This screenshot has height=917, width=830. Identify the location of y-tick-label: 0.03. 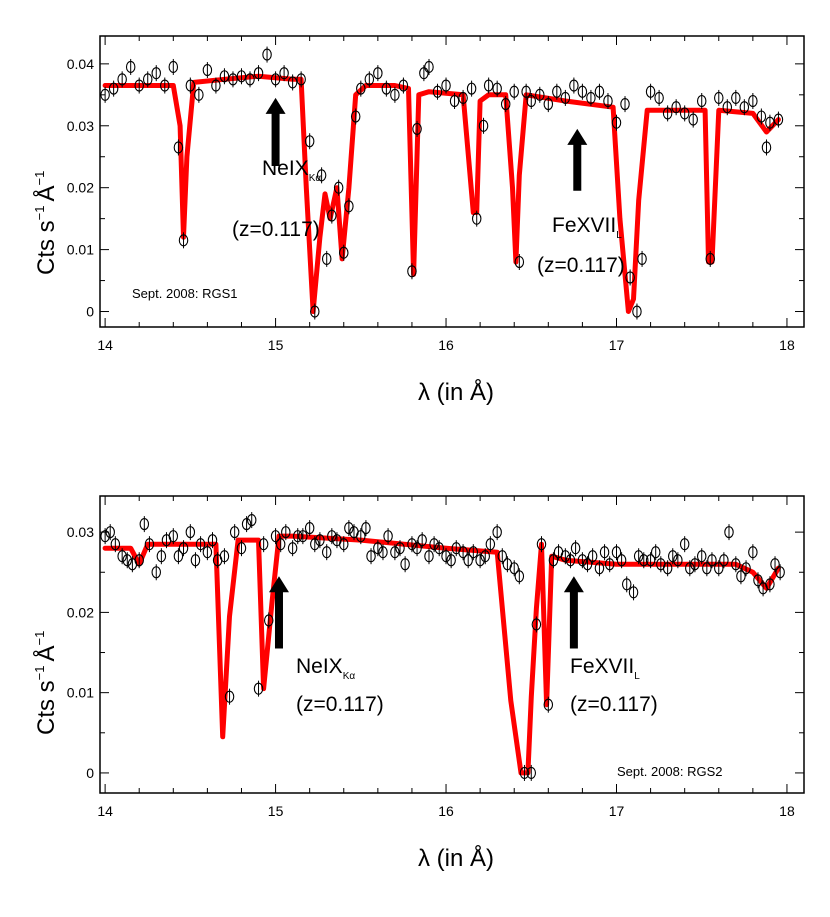
(80, 532).